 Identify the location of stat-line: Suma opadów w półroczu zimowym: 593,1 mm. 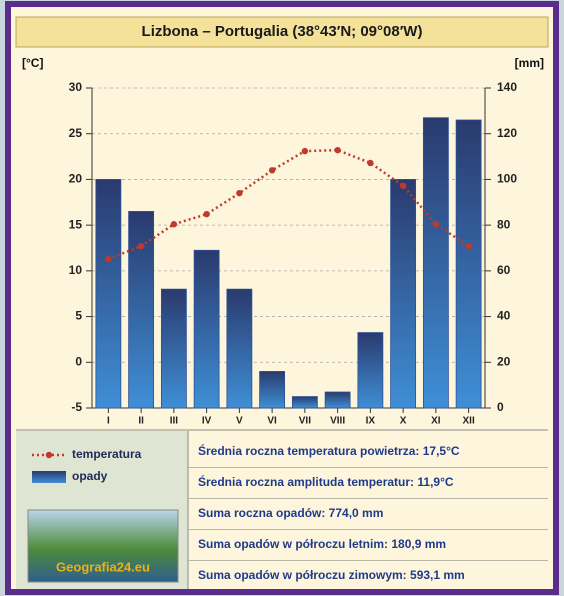
(331, 575).